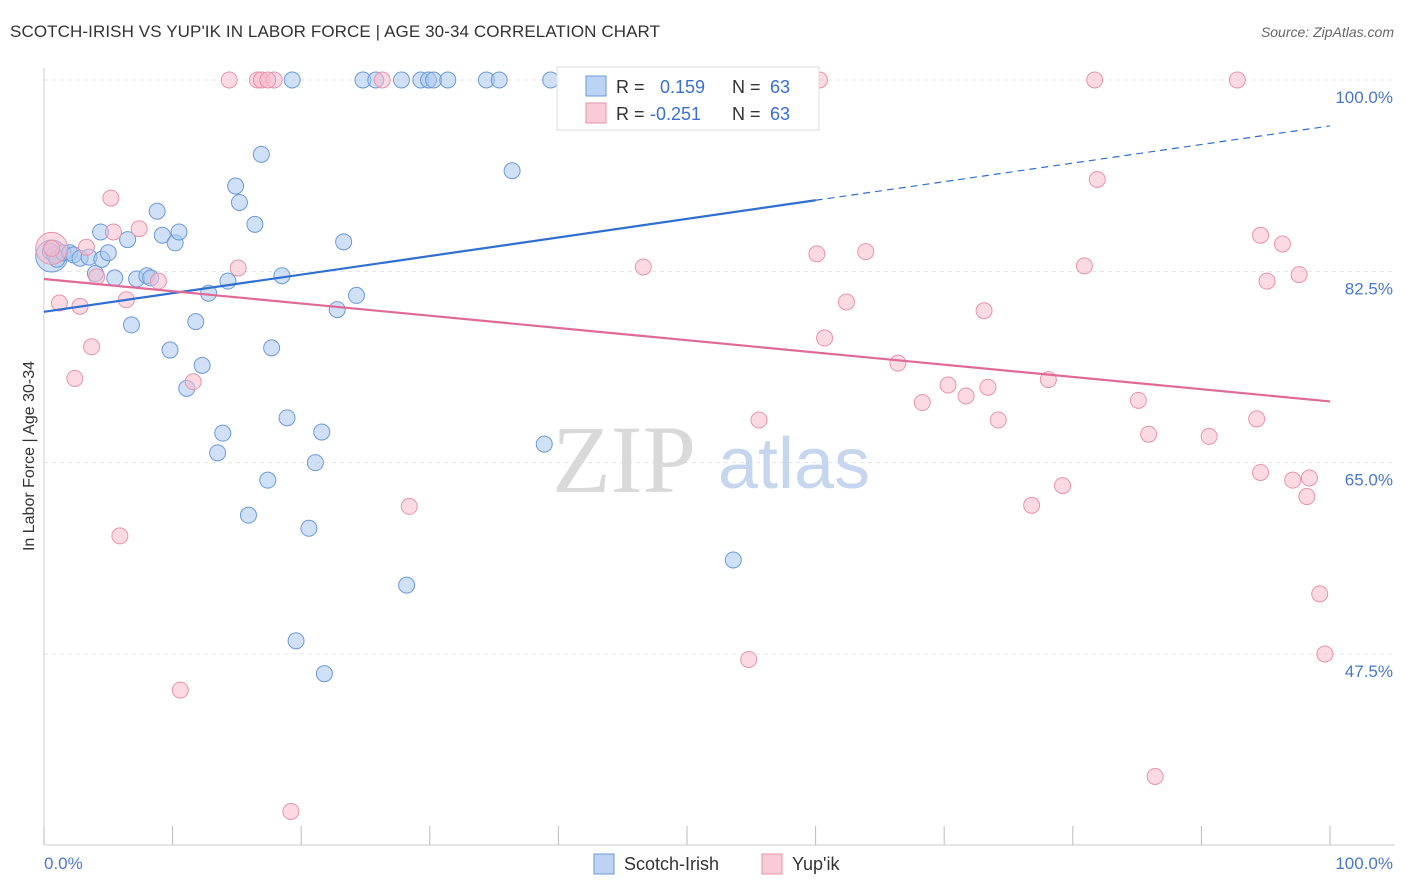  I want to click on y-tick-label: 65.0%, so click(1369, 480).